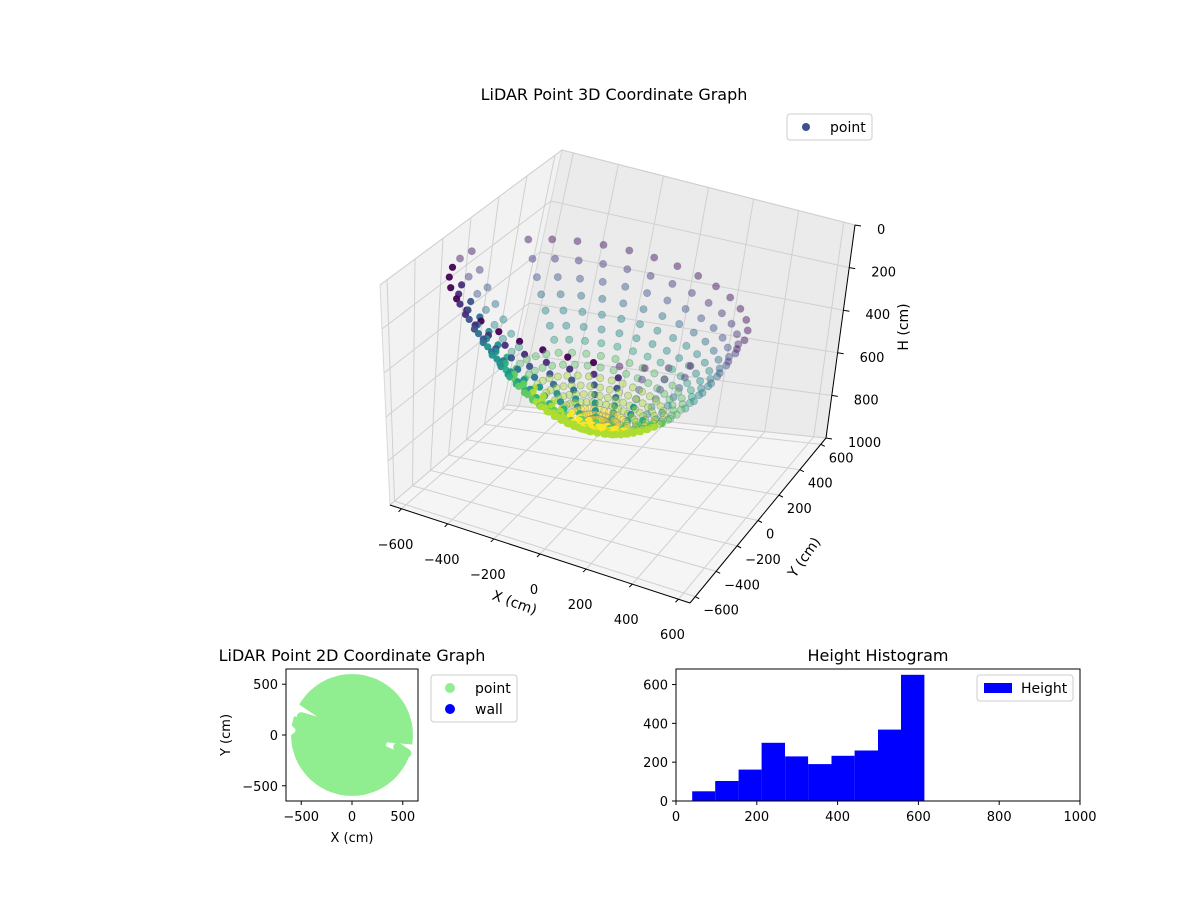 The width and height of the screenshot is (1200, 900). What do you see at coordinates (352, 817) in the screenshot?
I see `x-tick-label: 0` at bounding box center [352, 817].